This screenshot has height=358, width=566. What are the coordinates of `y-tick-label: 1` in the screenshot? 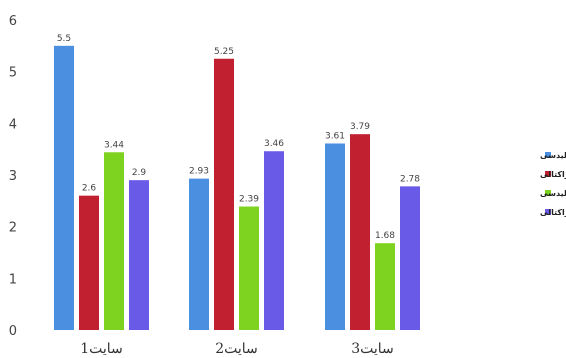 It's located at (13, 279).